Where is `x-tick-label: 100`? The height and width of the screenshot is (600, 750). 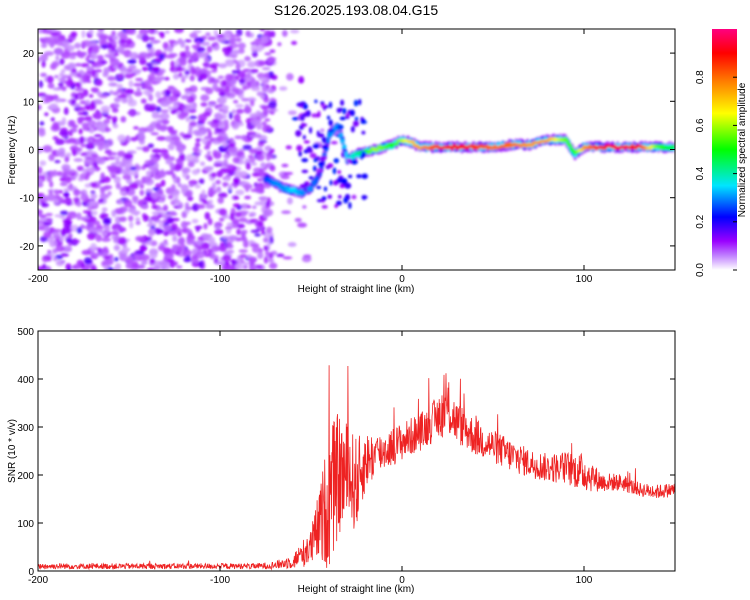
x-tick-label: 100 is located at coordinates (584, 279).